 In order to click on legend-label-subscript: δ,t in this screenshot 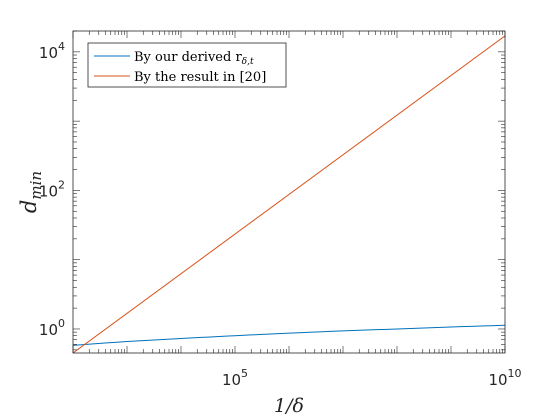, I will do `click(248, 62)`.